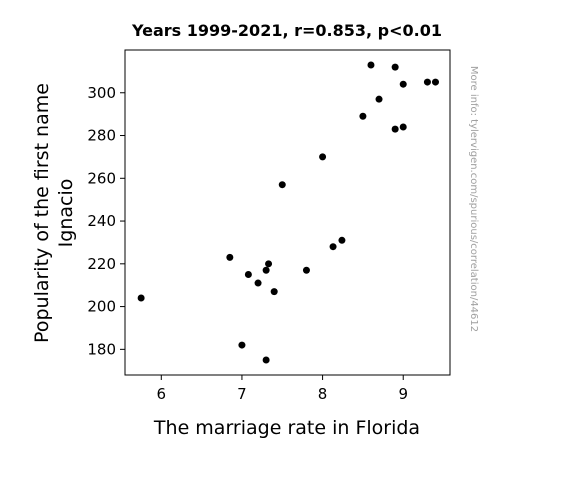  What do you see at coordinates (101, 178) in the screenshot?
I see `y-tick-label: 260` at bounding box center [101, 178].